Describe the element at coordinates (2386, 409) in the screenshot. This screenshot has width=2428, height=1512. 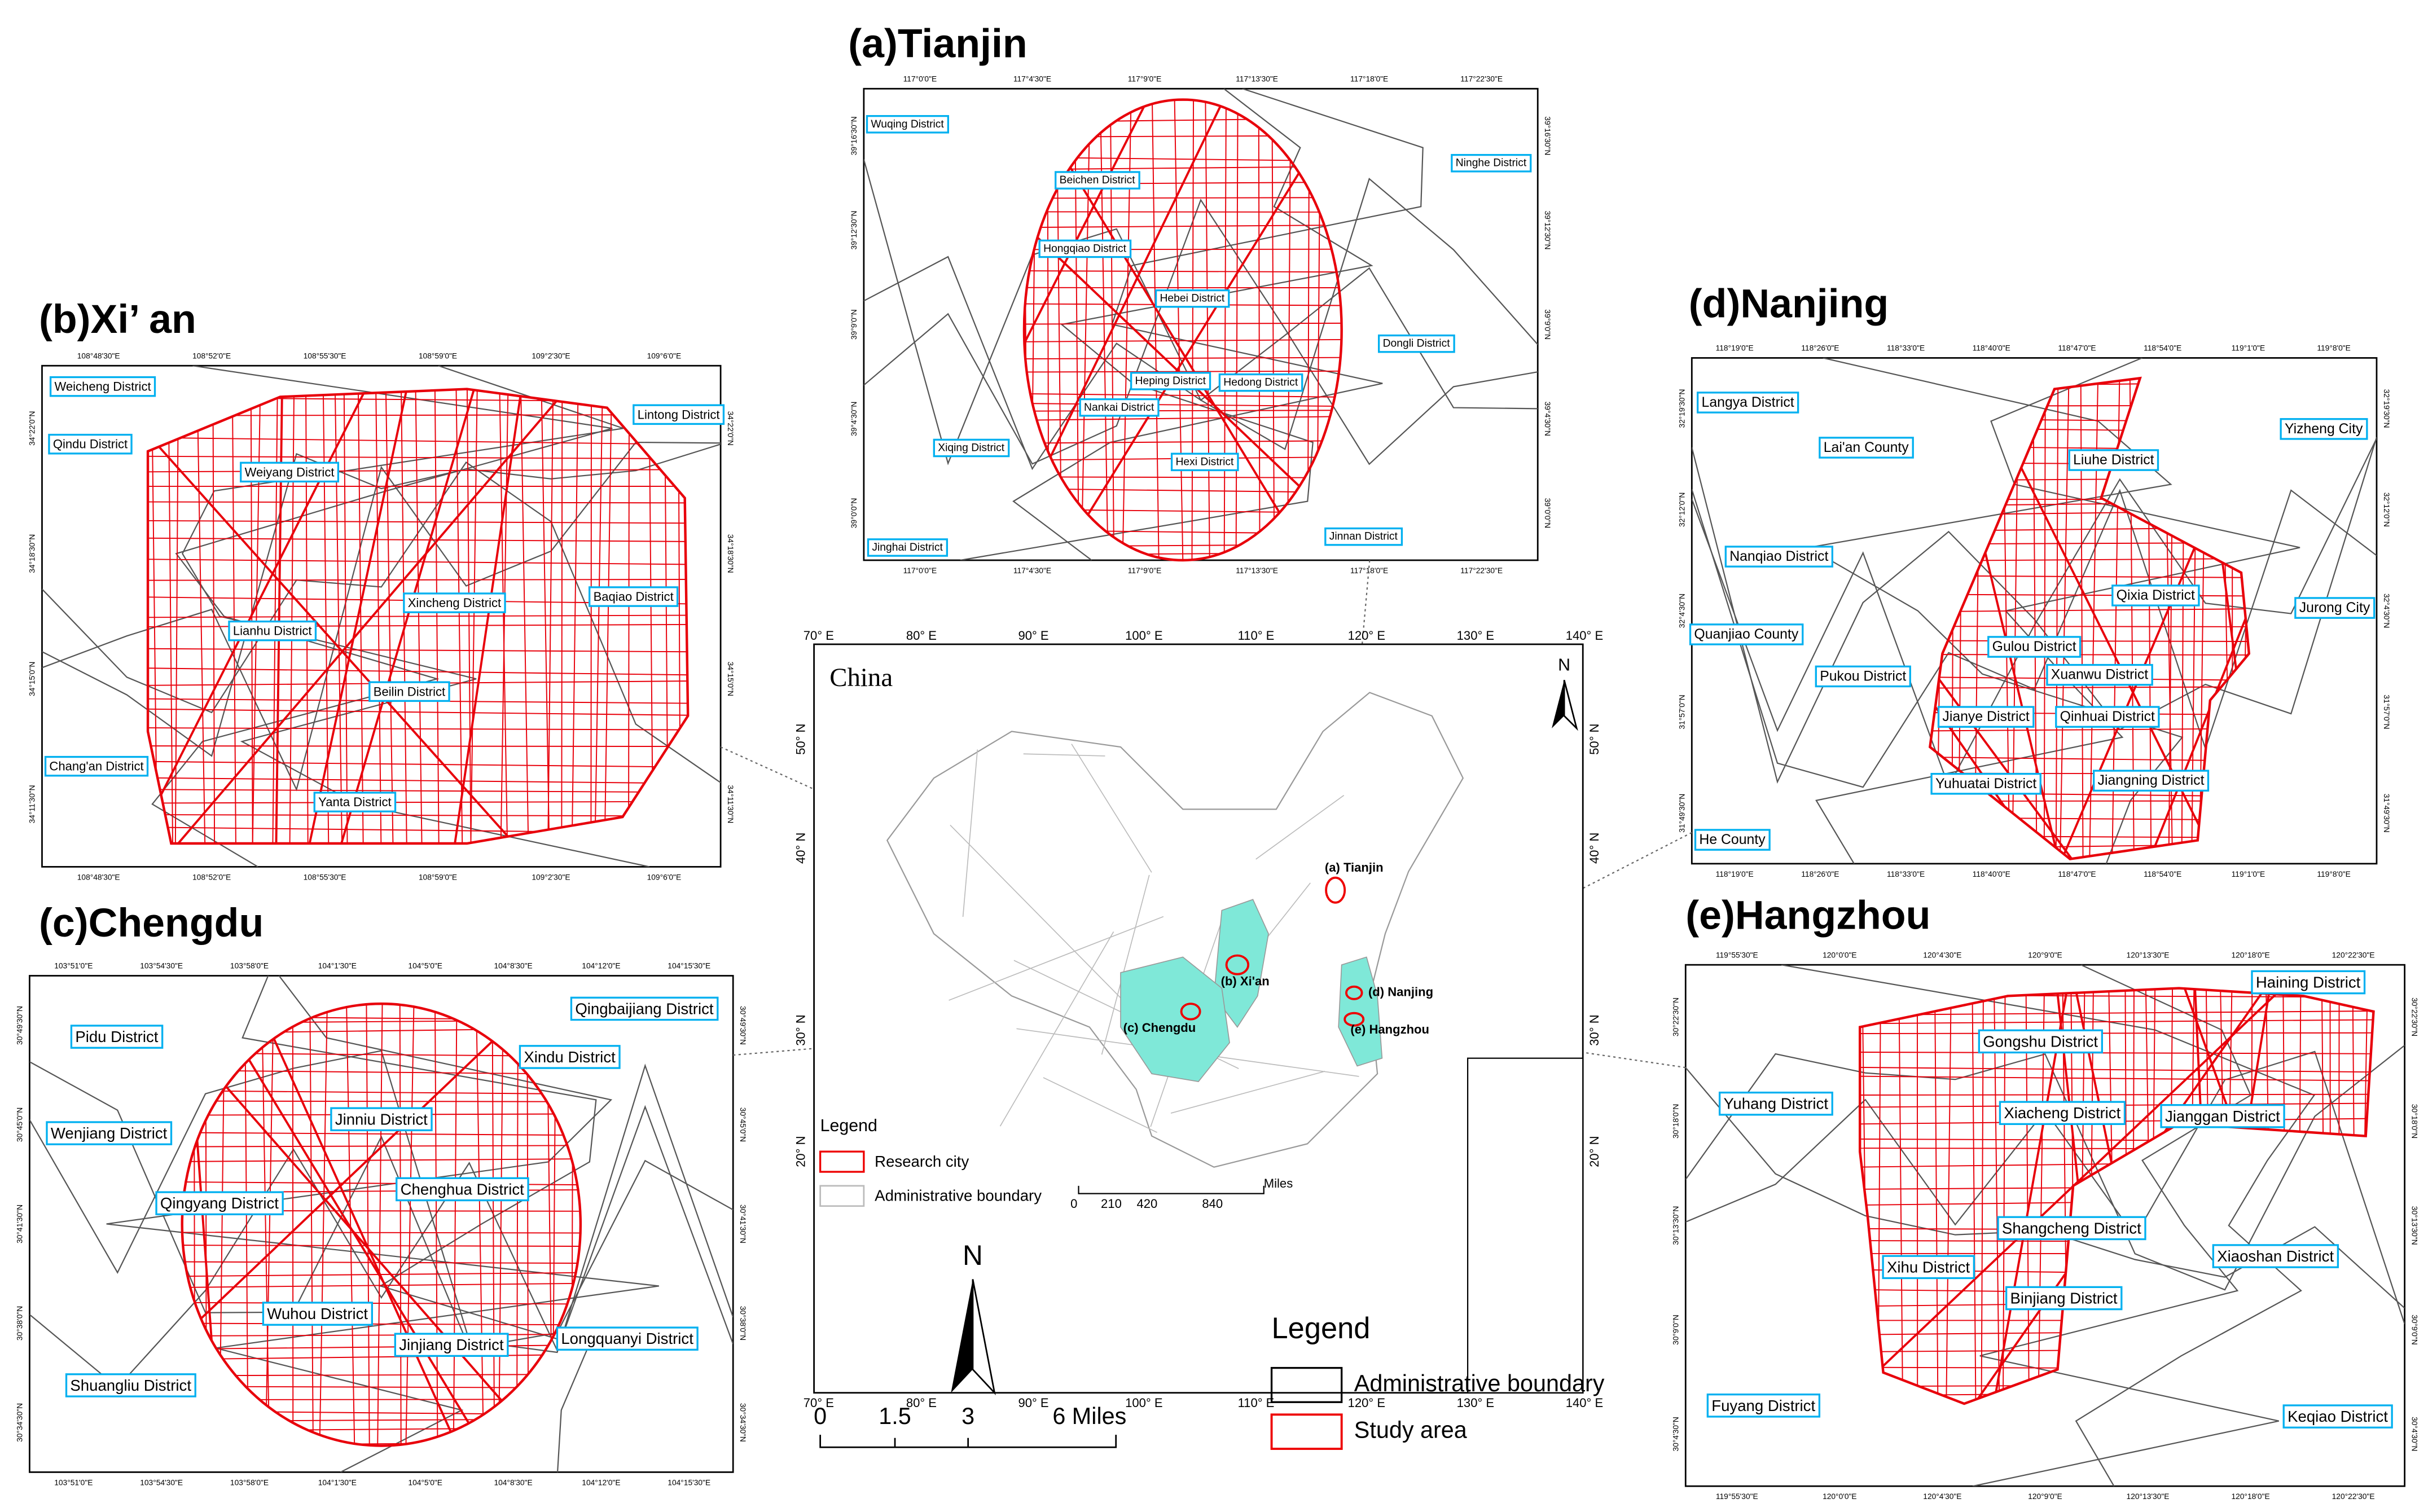
I see `latitude-label: 32°19'30"N` at that location.